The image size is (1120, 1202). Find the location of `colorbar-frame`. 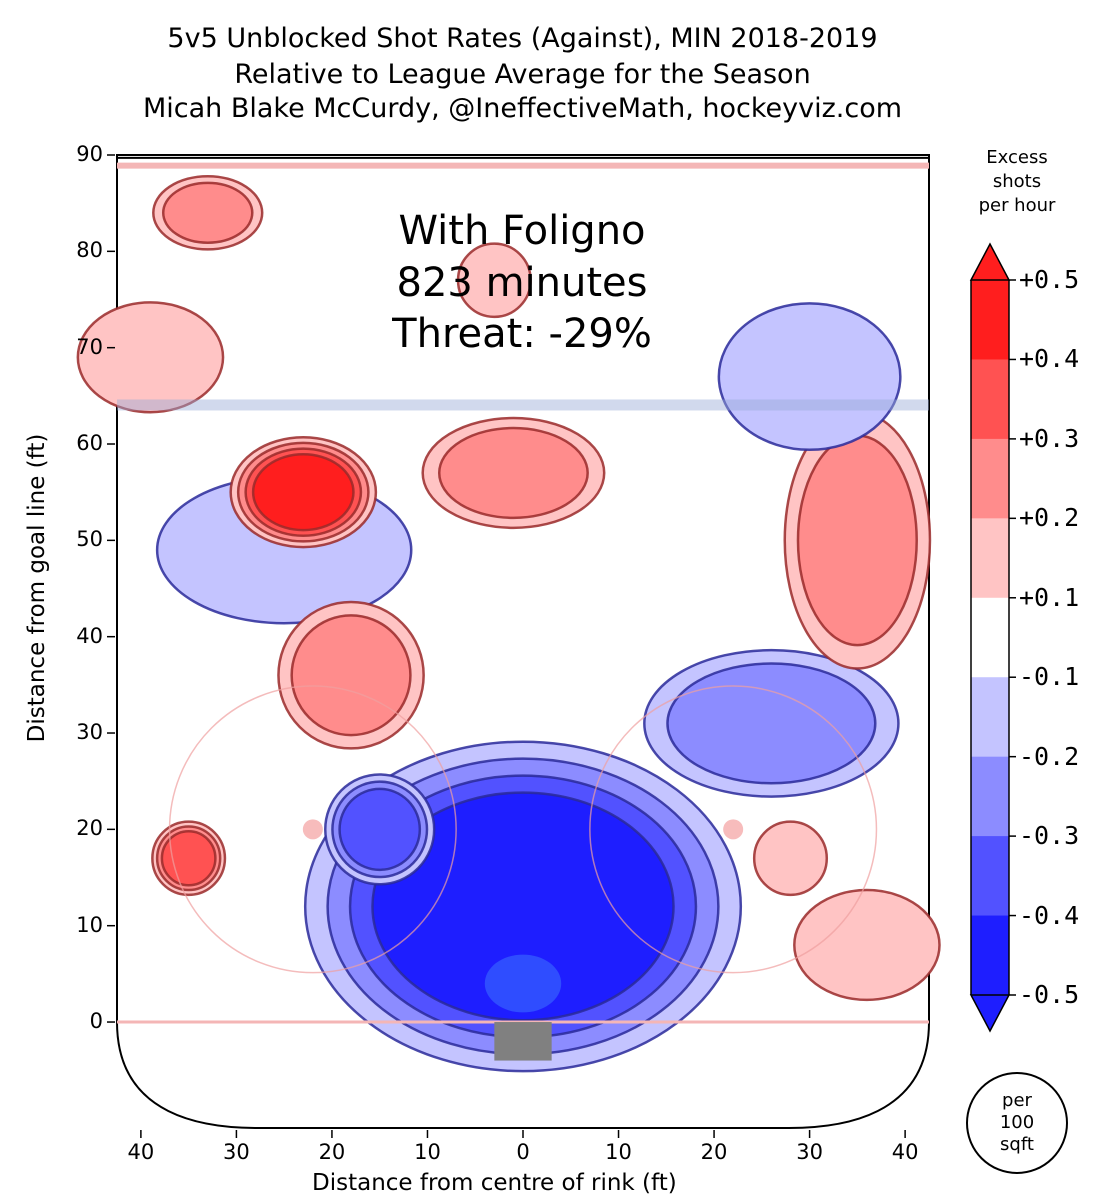

colorbar-frame is located at coordinates (990, 637).